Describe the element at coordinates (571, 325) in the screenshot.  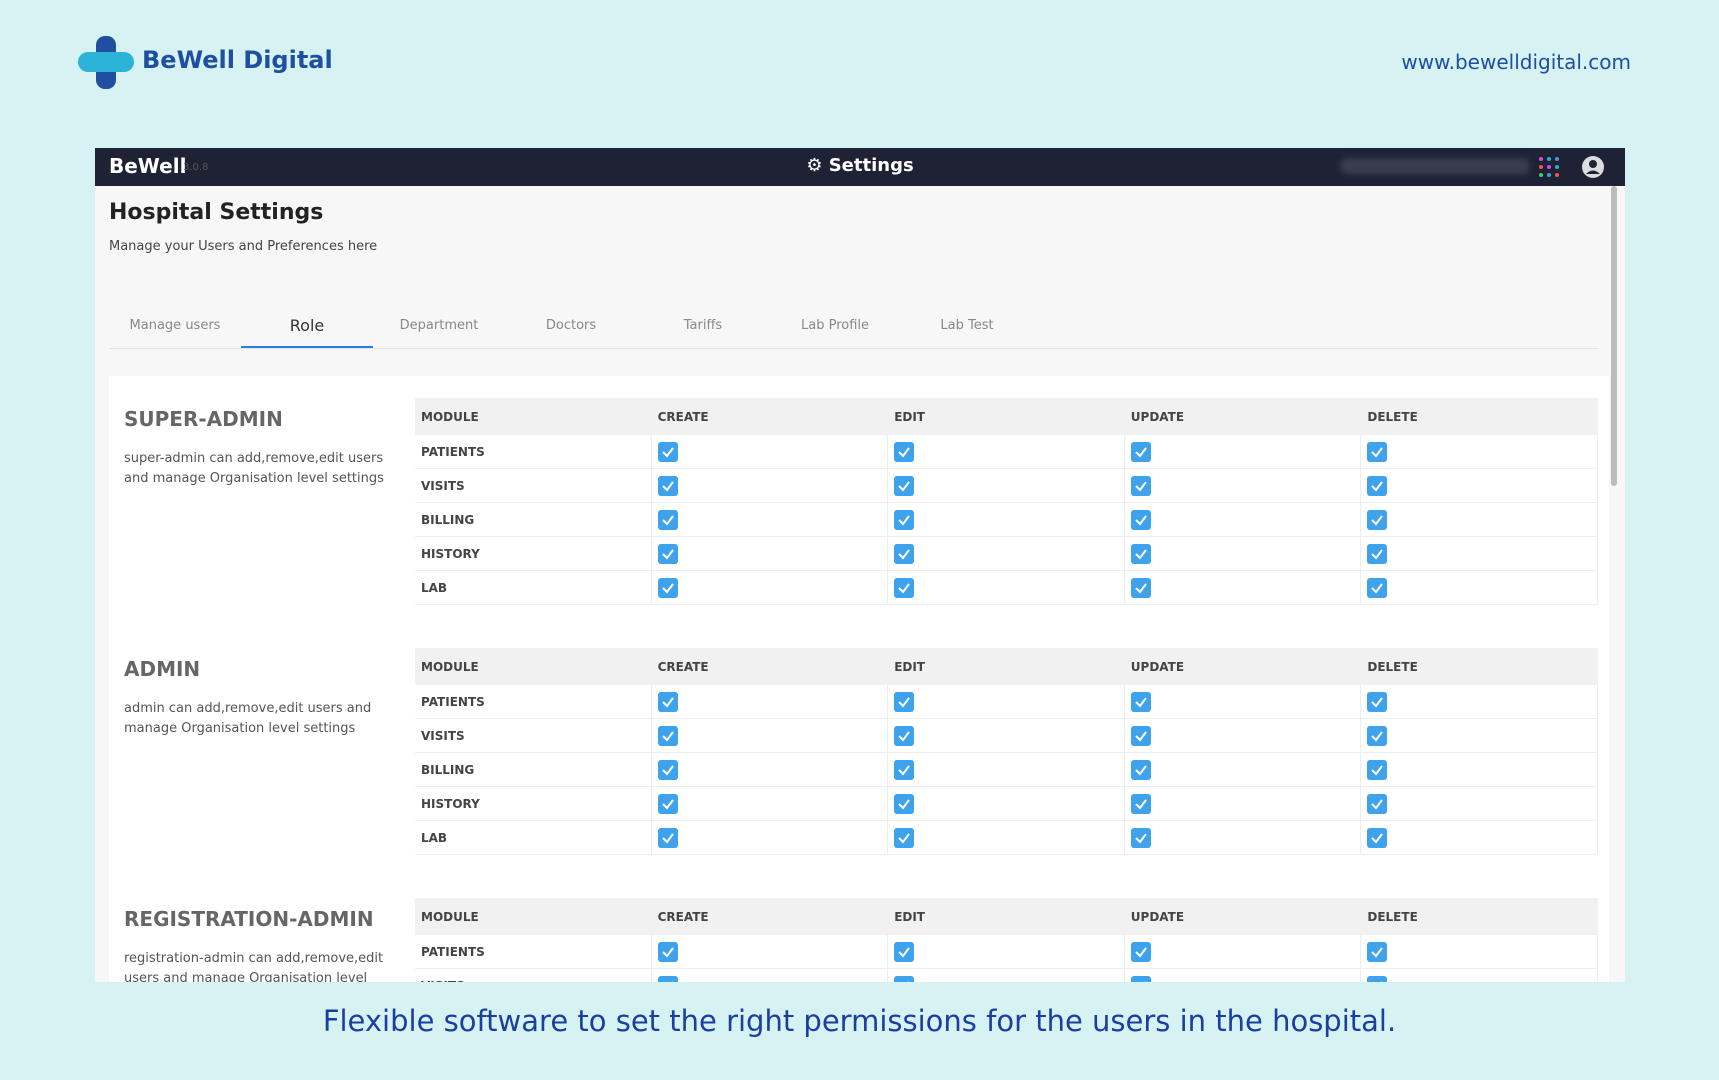
I see `tab: Doctors` at that location.